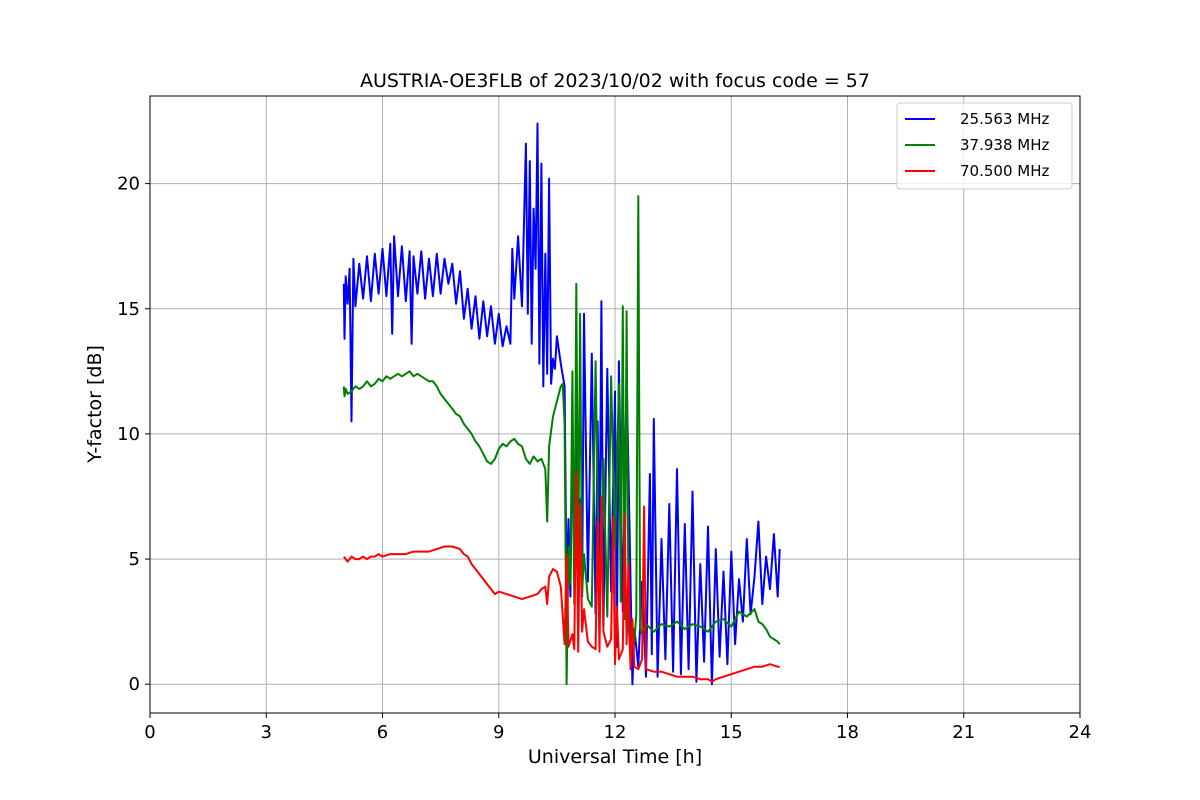 The height and width of the screenshot is (800, 1200). I want to click on y-axis-label: Y-factor [dB], so click(95, 404).